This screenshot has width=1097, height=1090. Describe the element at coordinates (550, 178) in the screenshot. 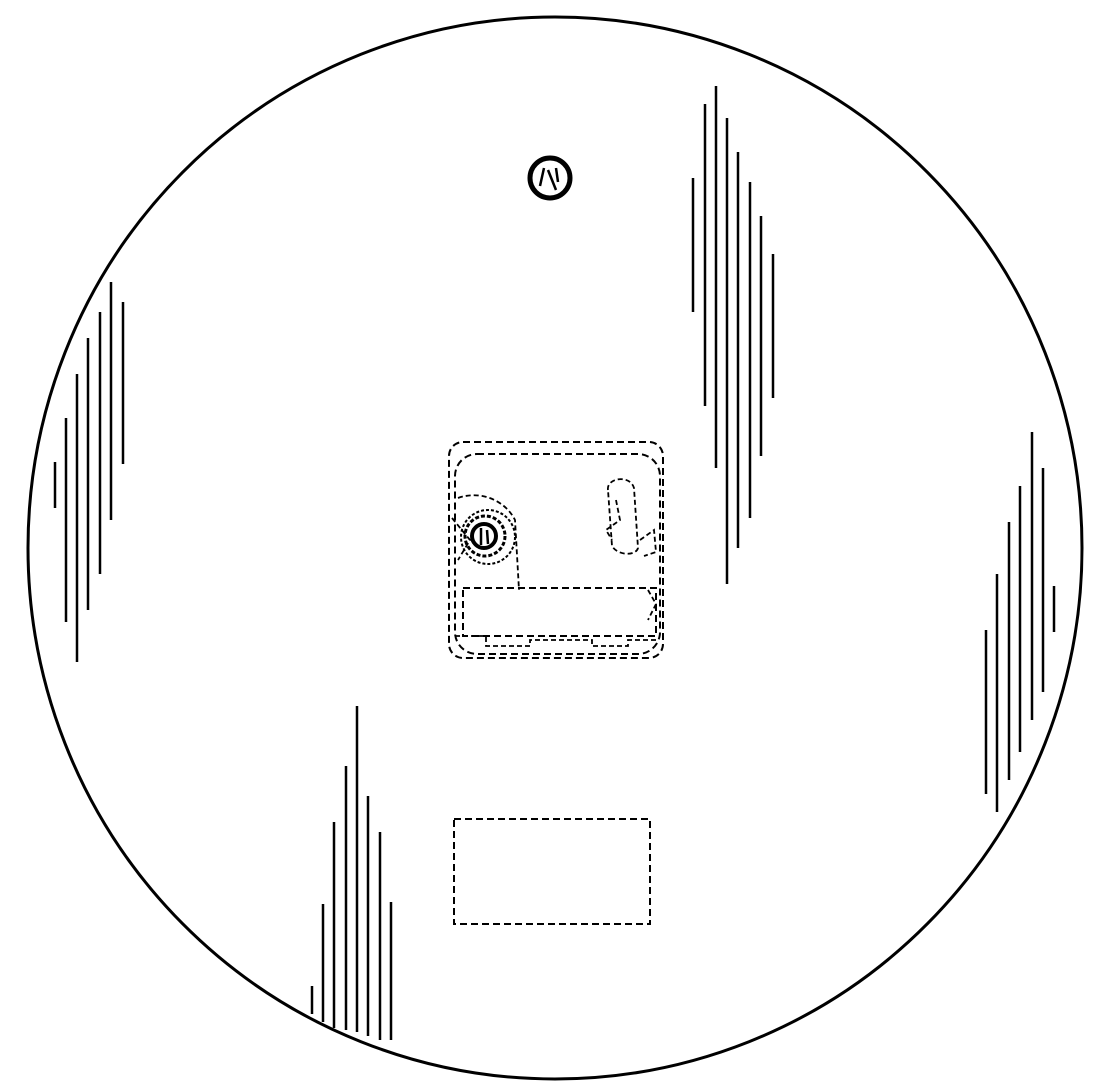

I see `hanger-hole-icon` at that location.